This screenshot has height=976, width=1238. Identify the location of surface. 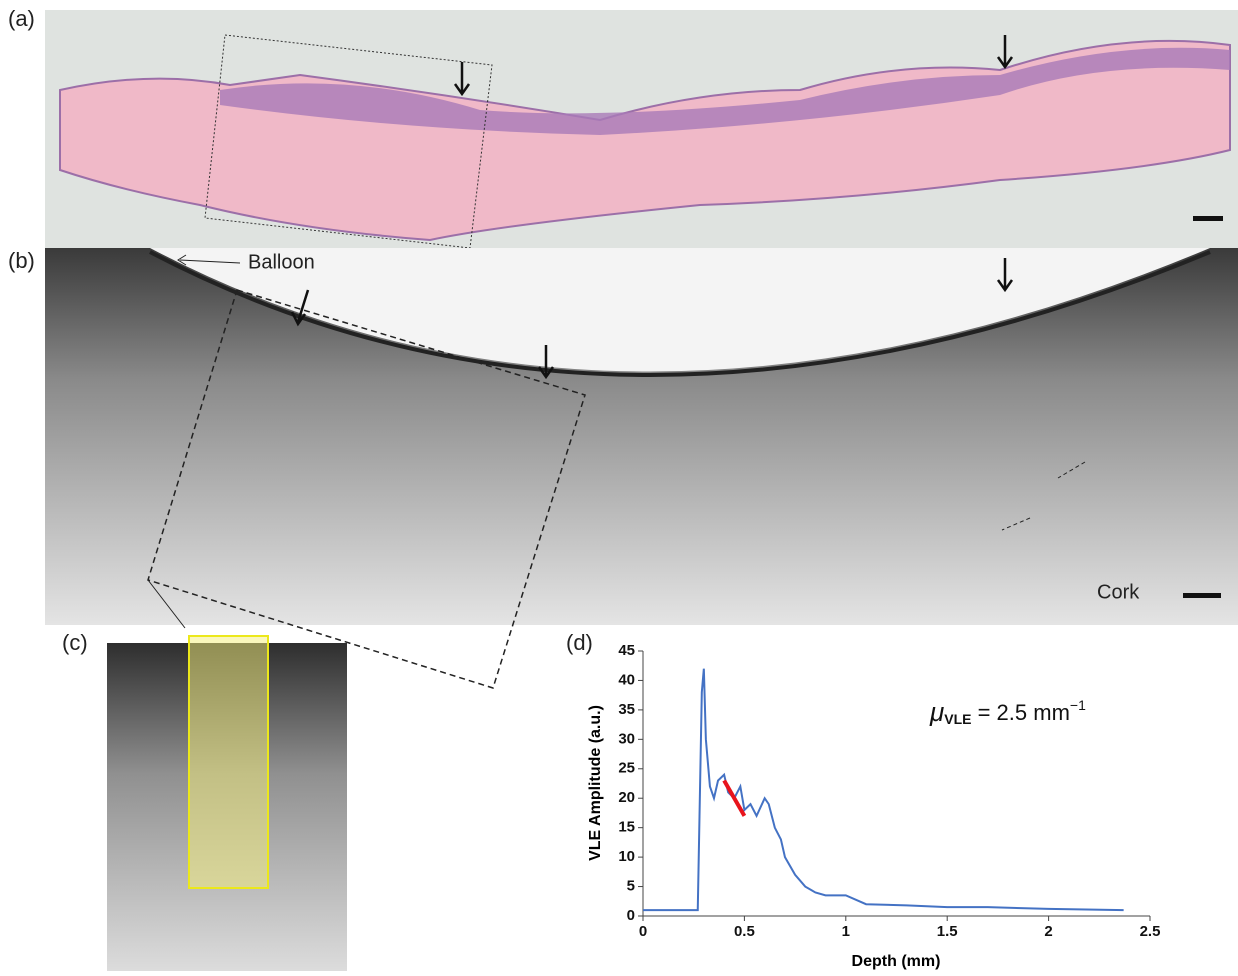
(680, 313).